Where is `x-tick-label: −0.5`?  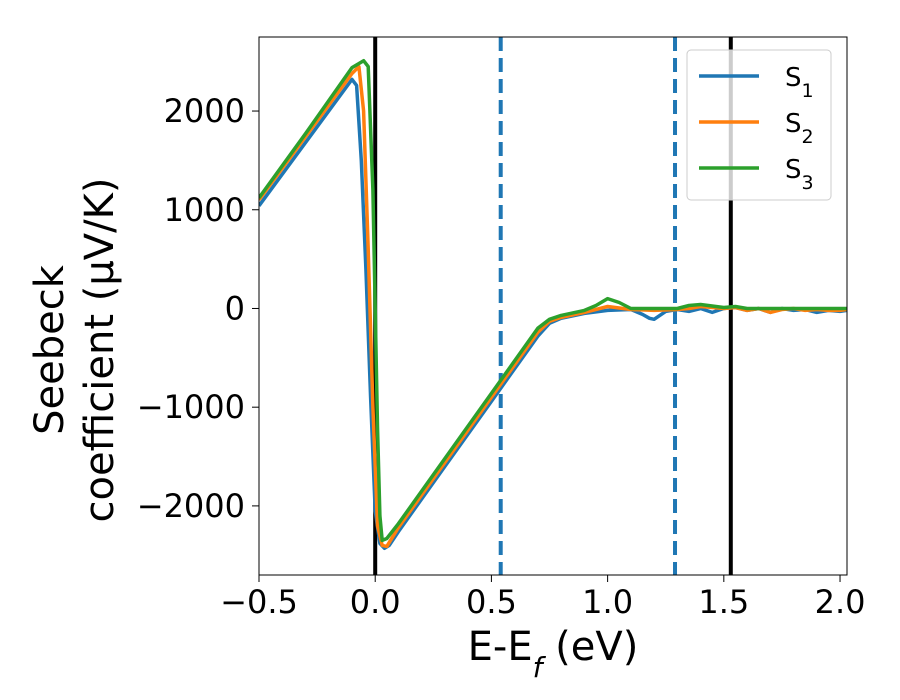 x-tick-label: −0.5 is located at coordinates (259, 602).